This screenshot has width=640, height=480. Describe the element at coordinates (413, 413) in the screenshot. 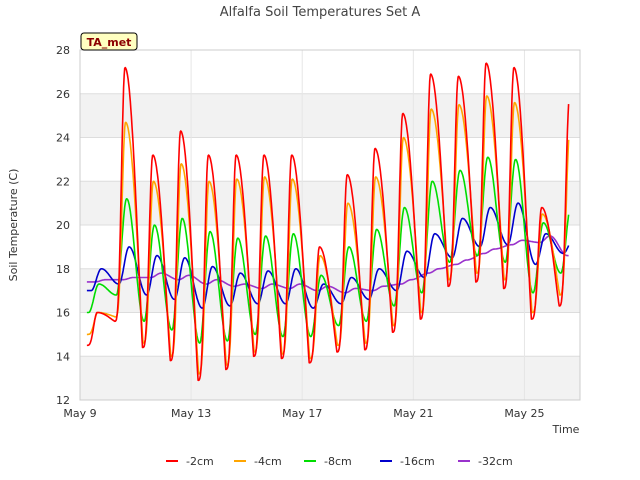

I see `x-tick-label: May 21` at that location.